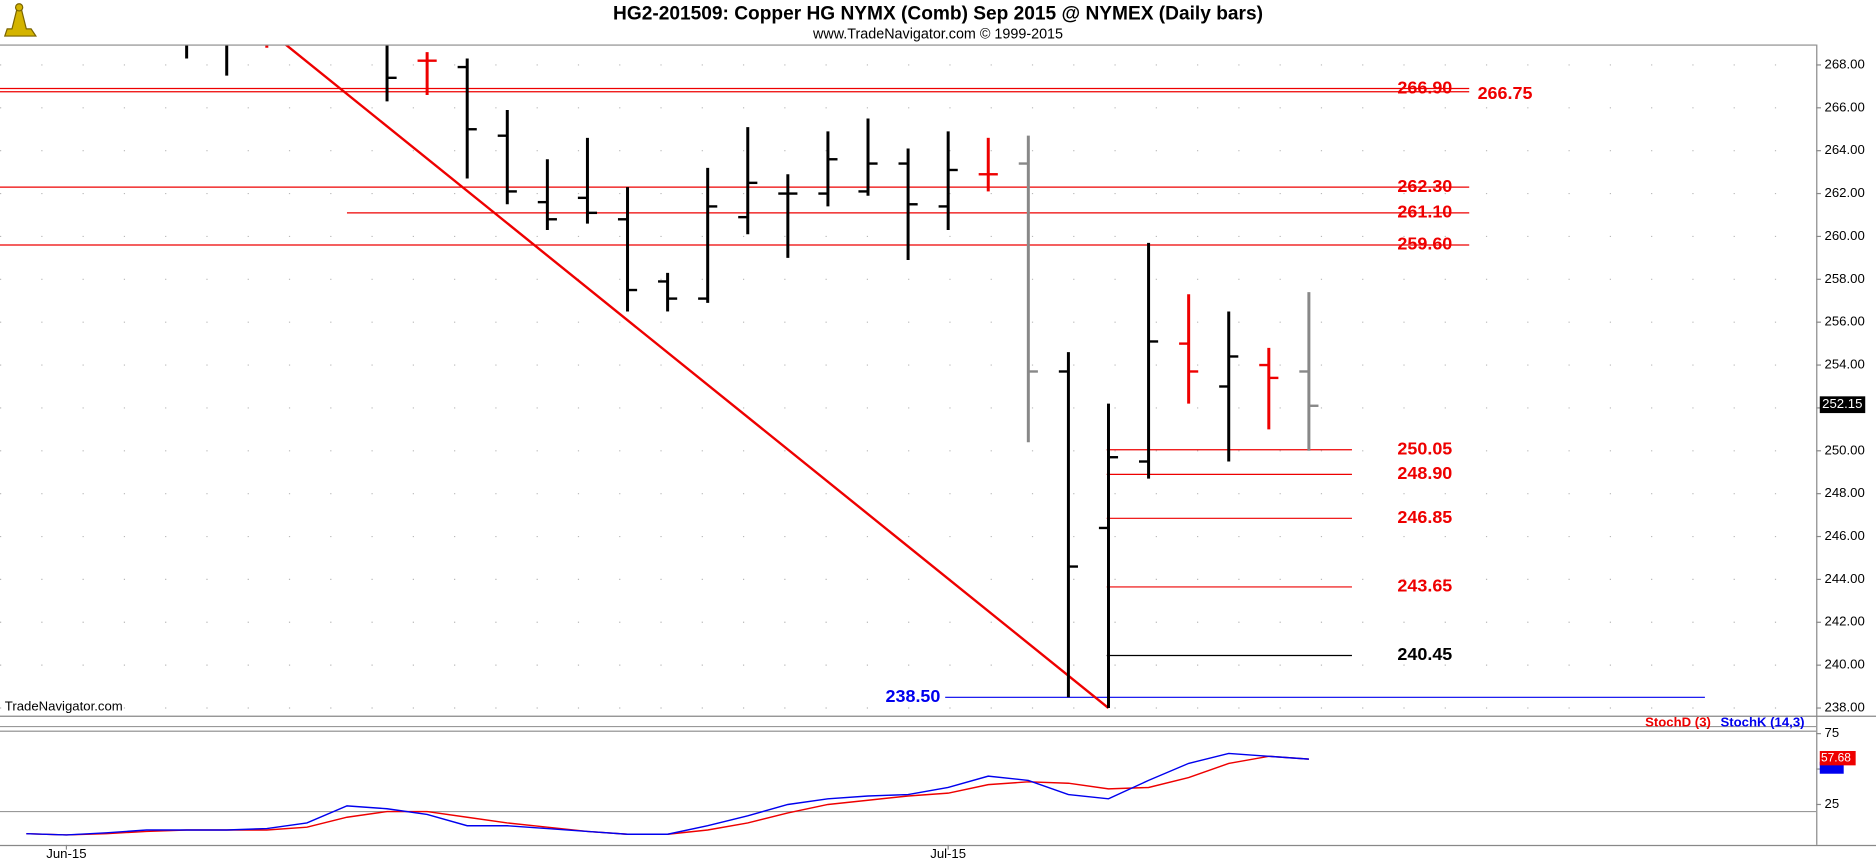 Image resolution: width=1876 pixels, height=863 pixels. Describe the element at coordinates (66, 853) in the screenshot. I see `x-tick-label: Jun-15` at that location.